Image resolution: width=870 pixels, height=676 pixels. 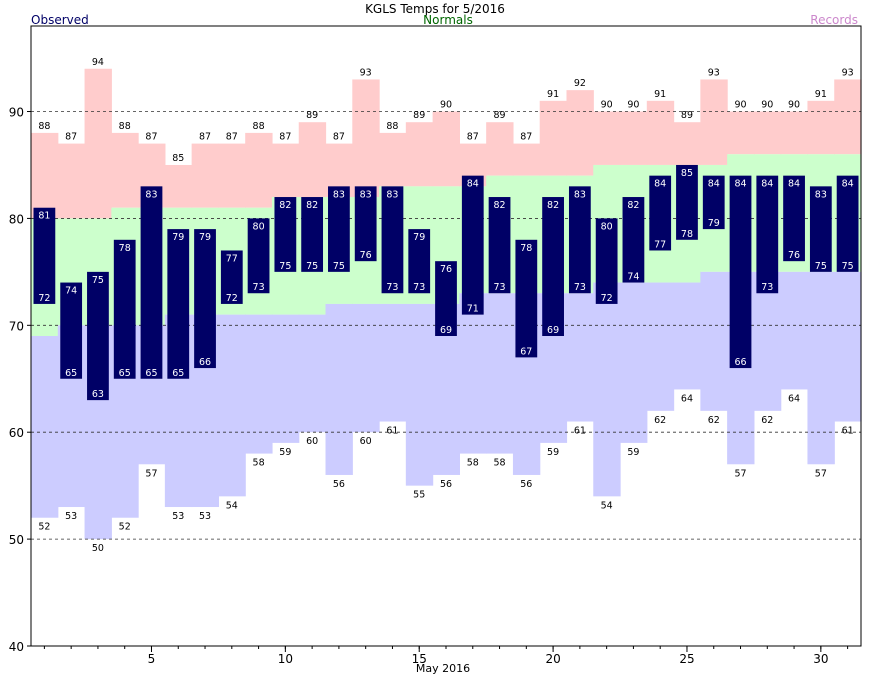 I want to click on observed-low-label-day-10: 75, so click(x=285, y=266).